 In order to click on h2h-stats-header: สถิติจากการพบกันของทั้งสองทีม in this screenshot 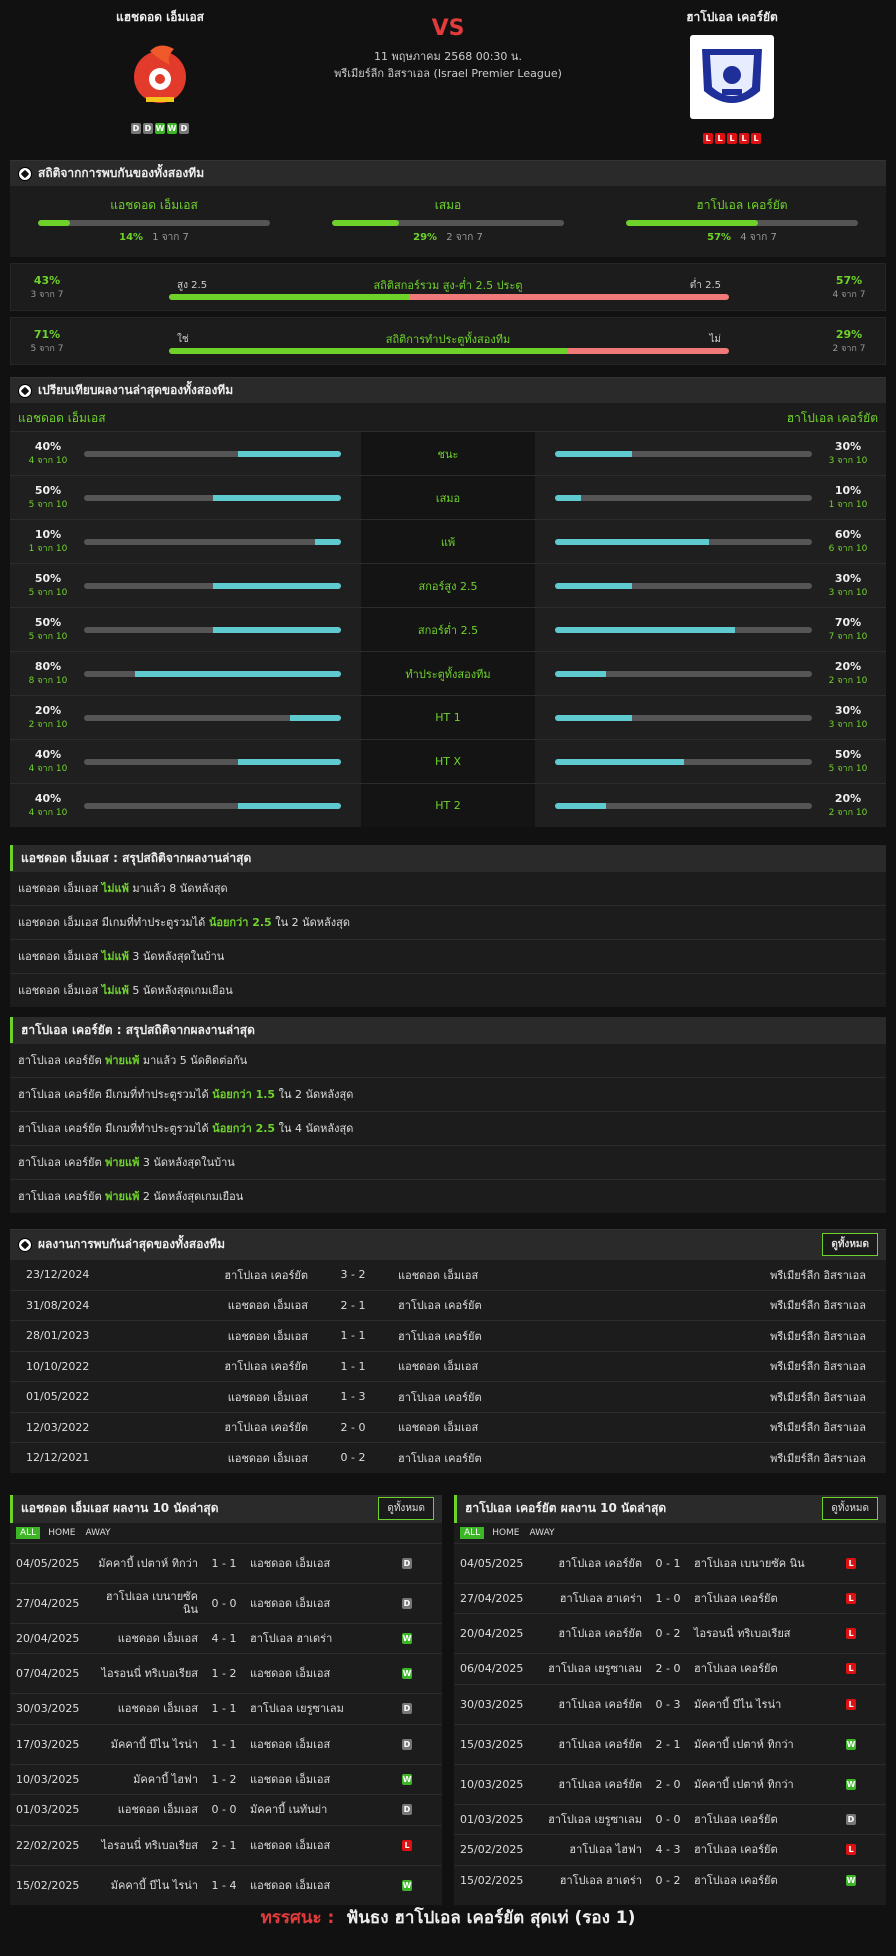, I will do `click(448, 173)`.